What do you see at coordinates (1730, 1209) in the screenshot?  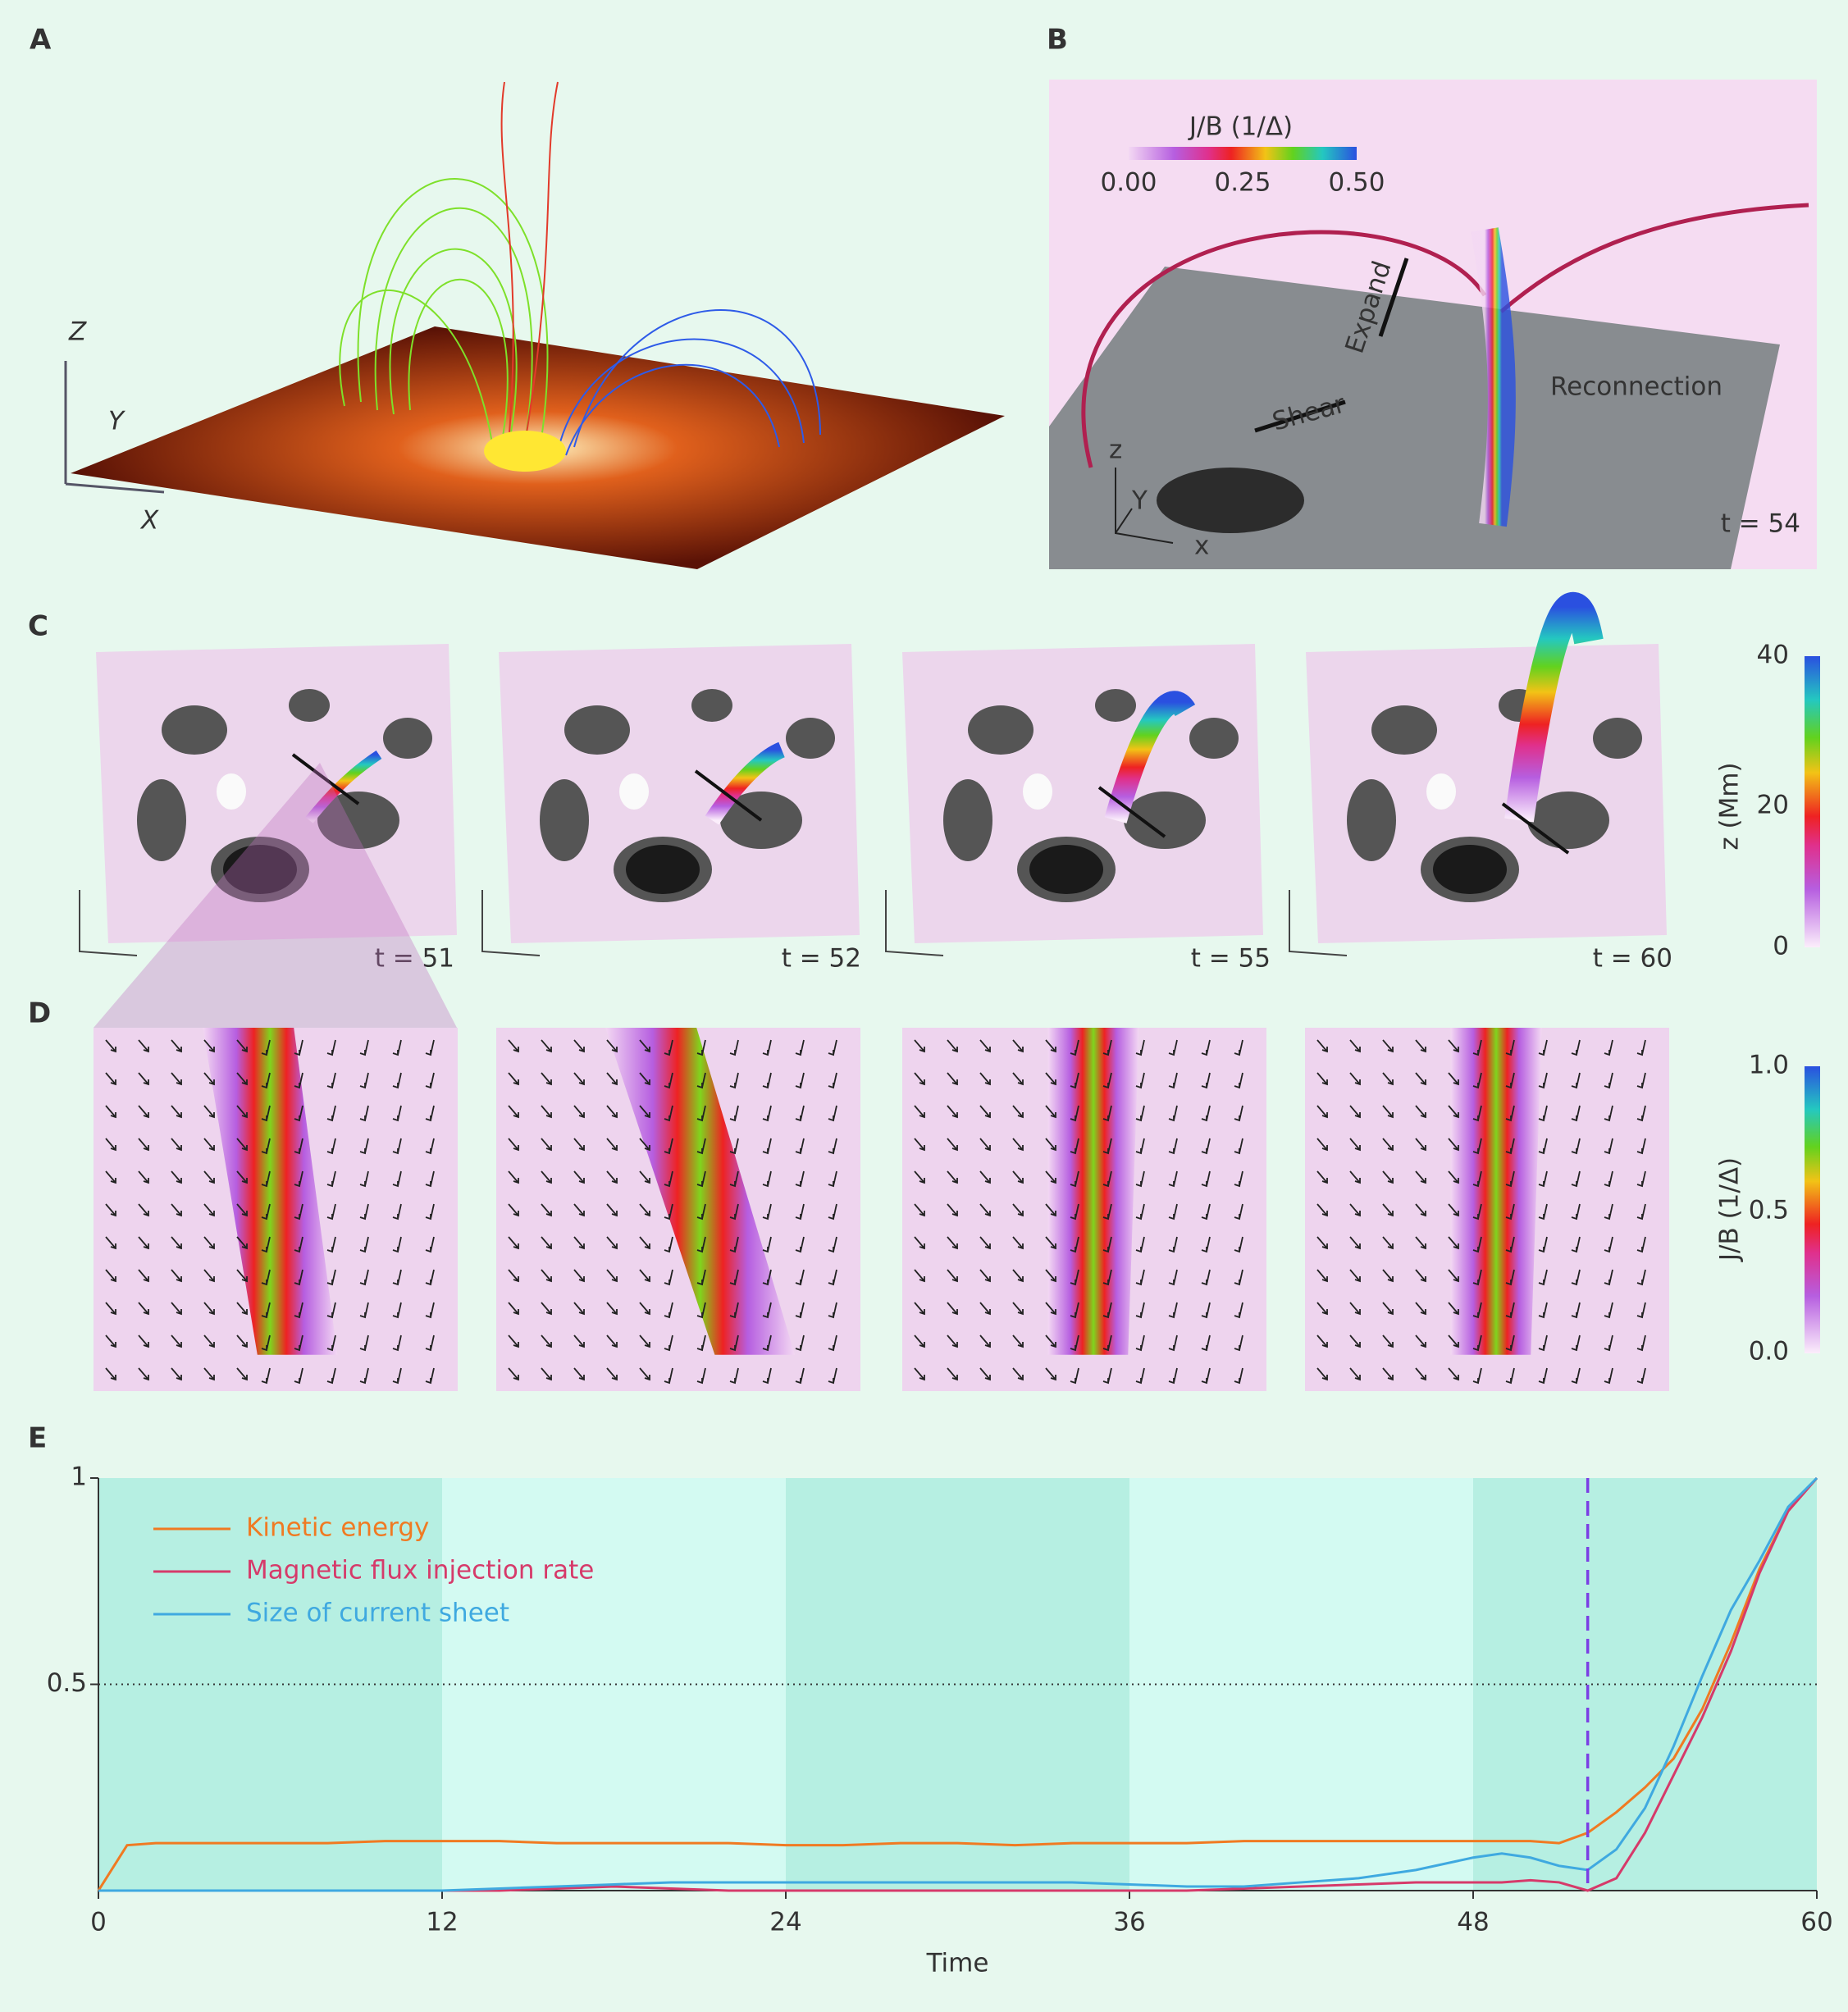 I see `colorbar-title: J/B (1/Δ)` at bounding box center [1730, 1209].